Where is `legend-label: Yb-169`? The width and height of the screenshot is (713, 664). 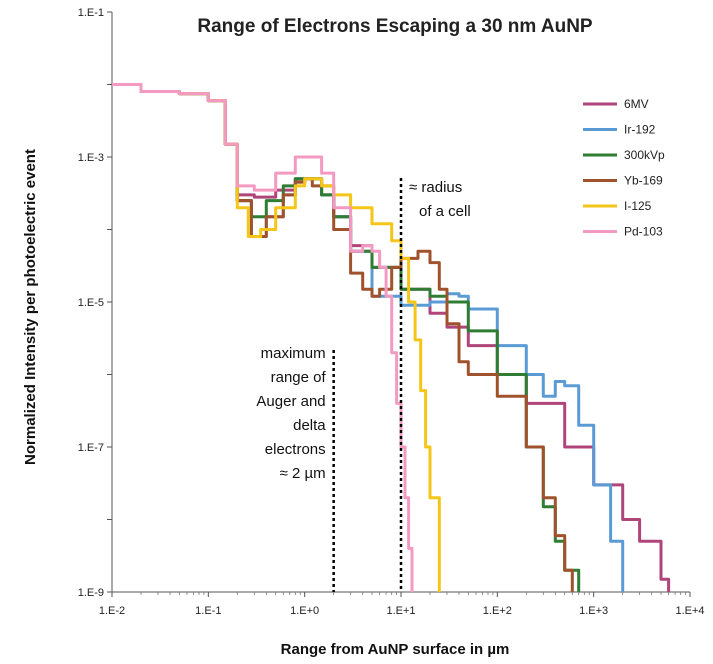 legend-label: Yb-169 is located at coordinates (643, 181).